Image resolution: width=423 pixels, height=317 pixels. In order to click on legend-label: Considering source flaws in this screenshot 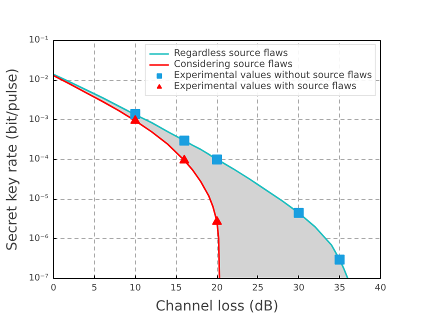, I will do `click(233, 64)`.